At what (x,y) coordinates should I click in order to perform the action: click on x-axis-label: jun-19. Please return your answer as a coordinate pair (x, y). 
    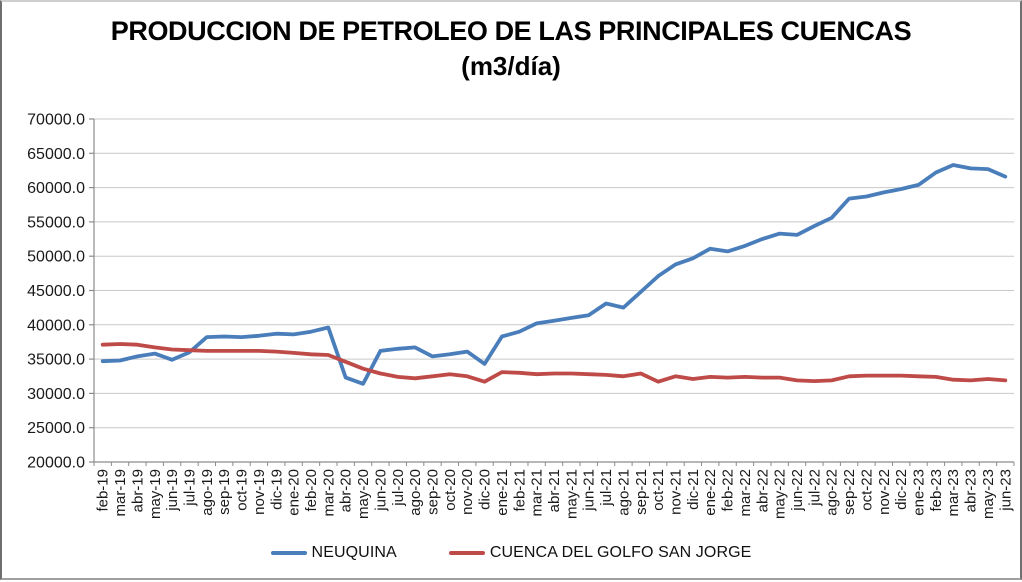
    Looking at the image, I should click on (172, 490).